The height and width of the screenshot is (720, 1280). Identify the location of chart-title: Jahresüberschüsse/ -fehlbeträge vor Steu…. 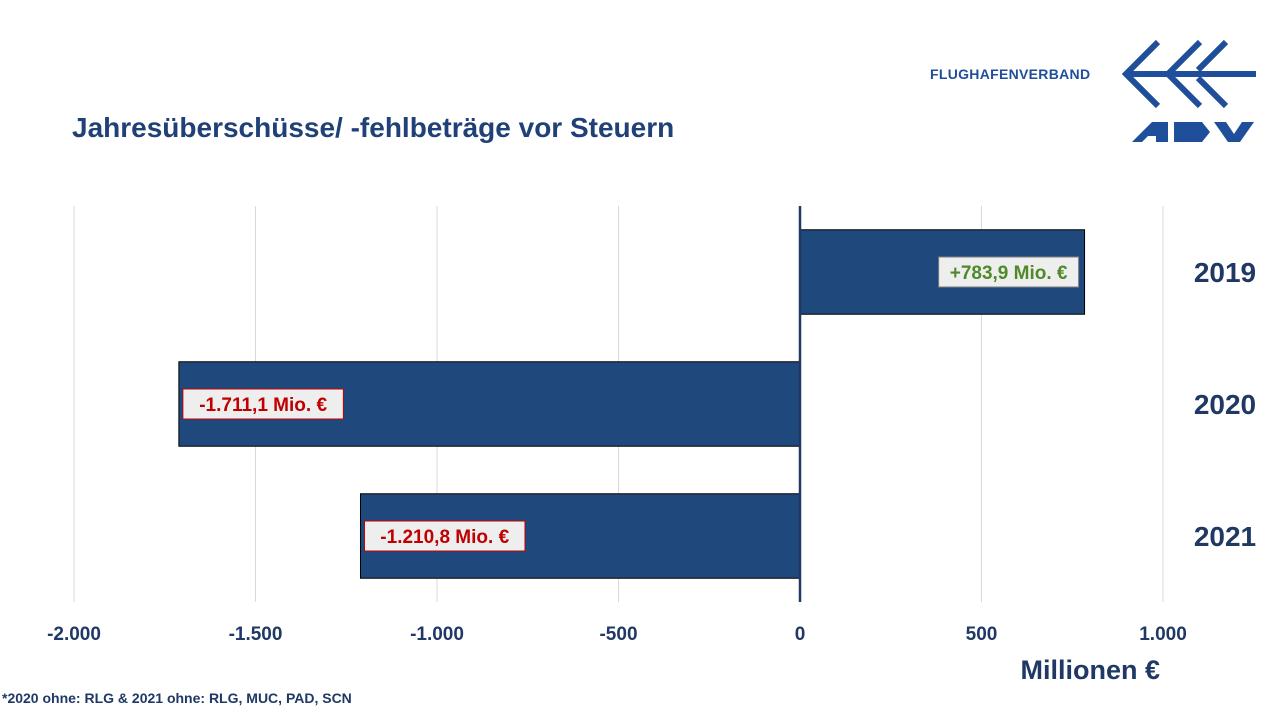
(373, 127).